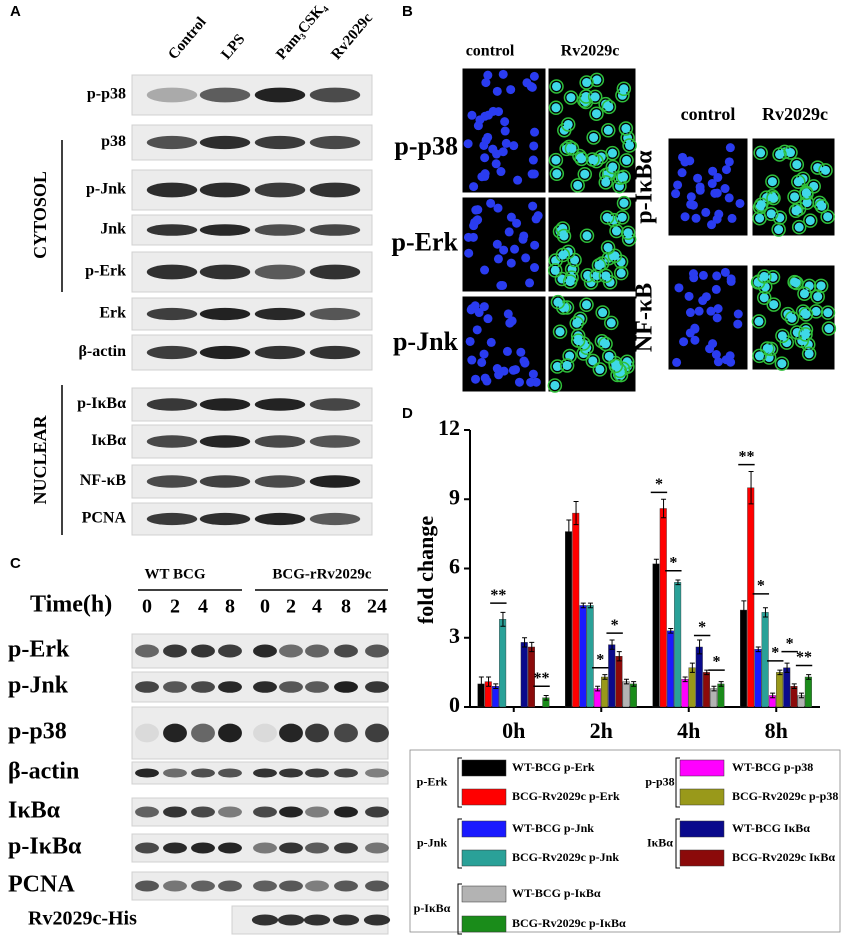  Describe the element at coordinates (203, 607) in the screenshot. I see `time-value: 4` at that location.